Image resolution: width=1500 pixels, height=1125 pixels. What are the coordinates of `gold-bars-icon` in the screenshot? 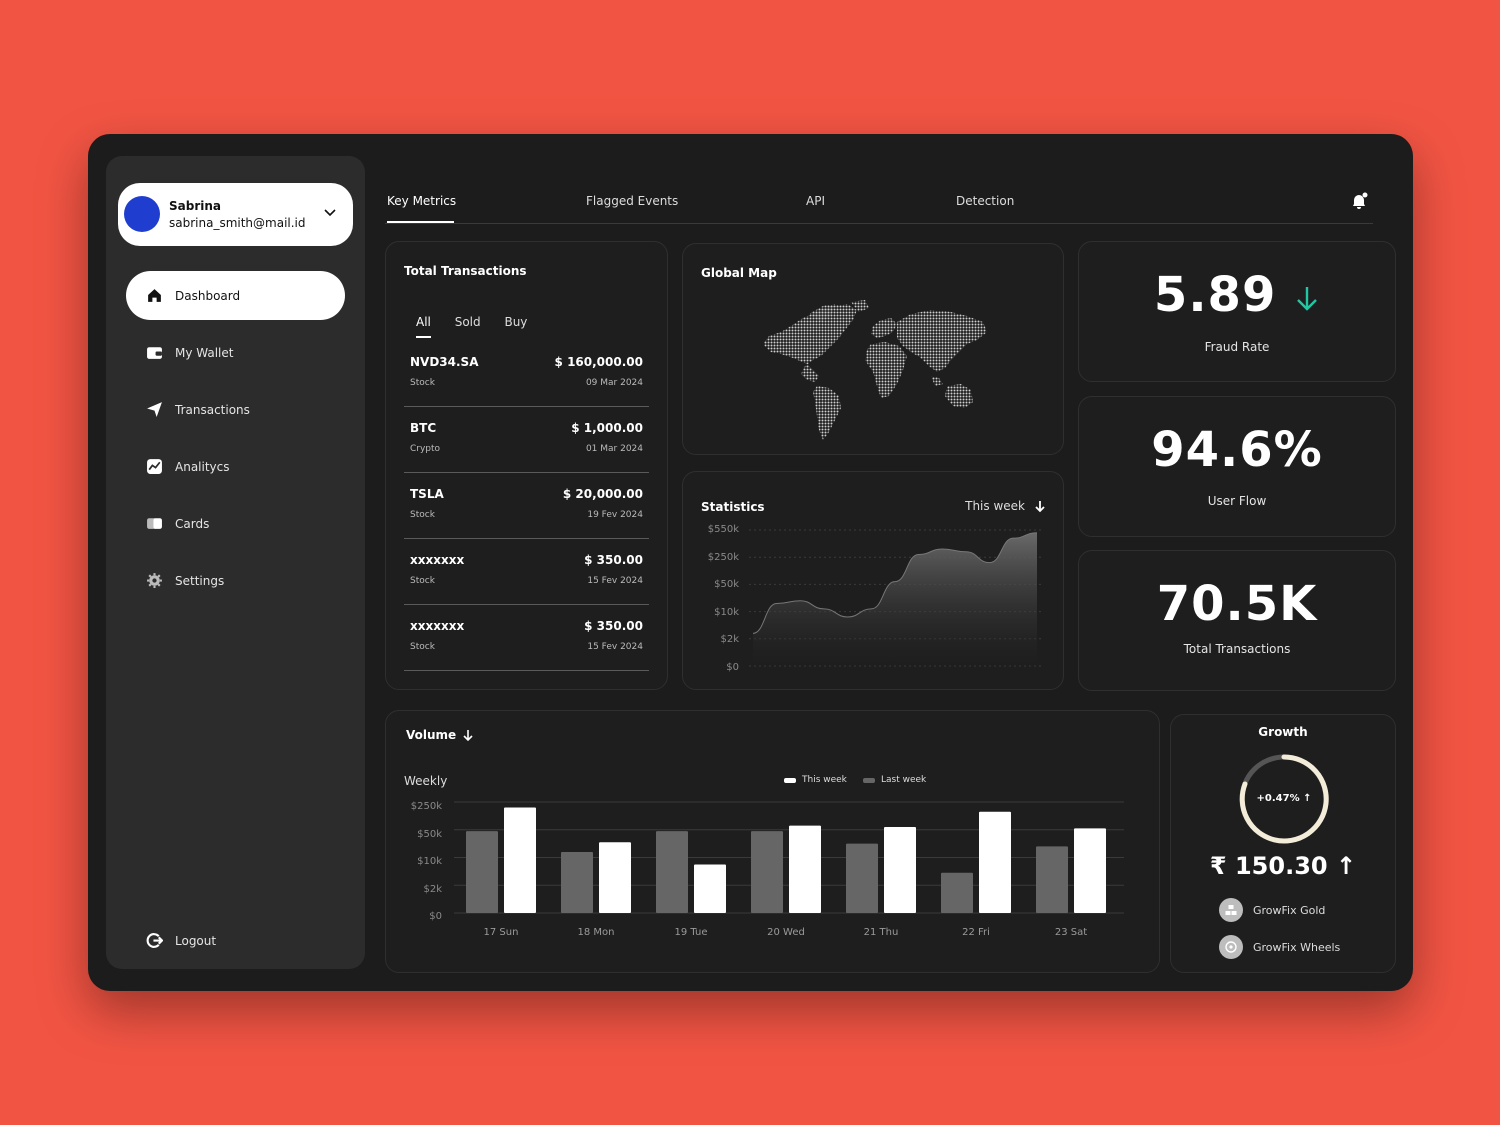 It's located at (1231, 910).